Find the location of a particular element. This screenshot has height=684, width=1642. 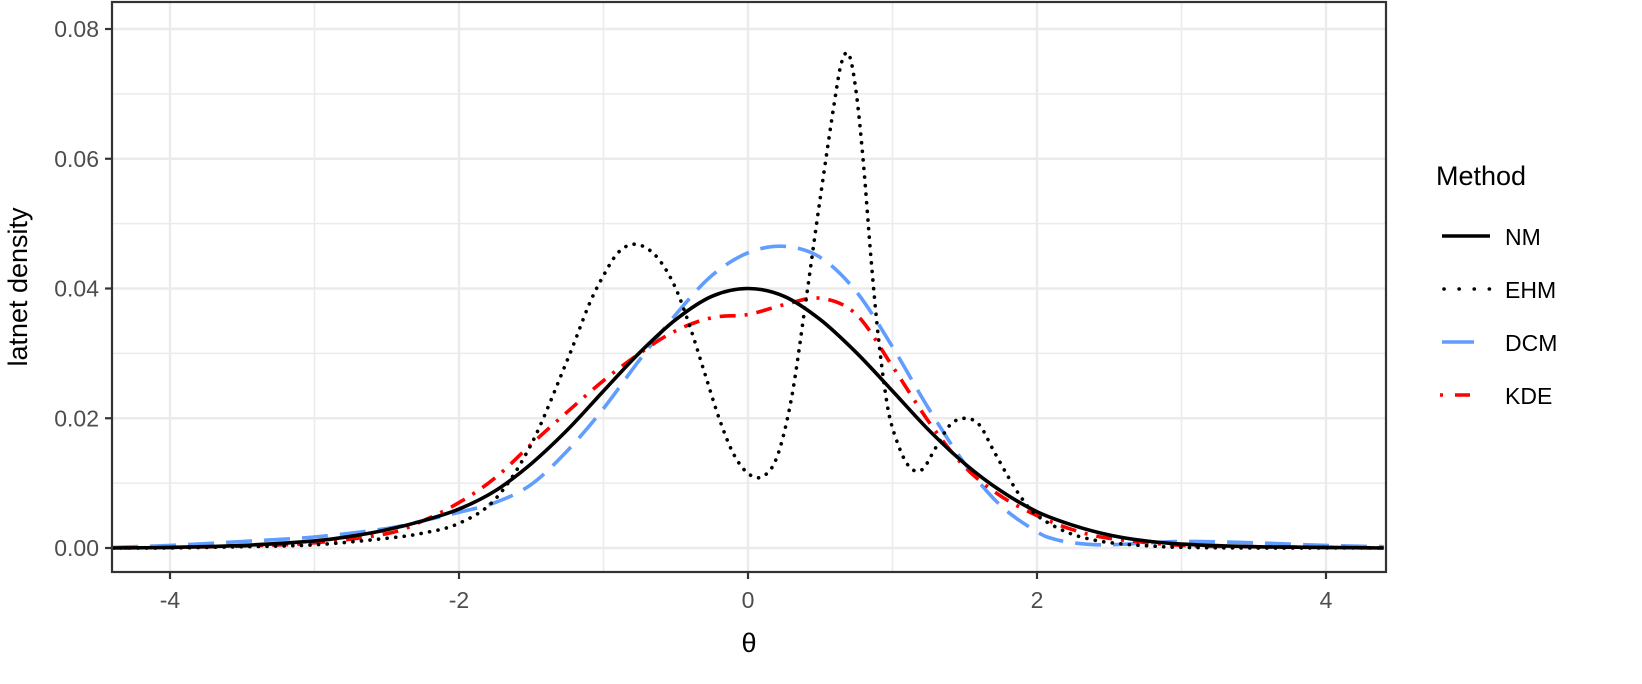

legend-item-nm: NM is located at coordinates (1491, 237).